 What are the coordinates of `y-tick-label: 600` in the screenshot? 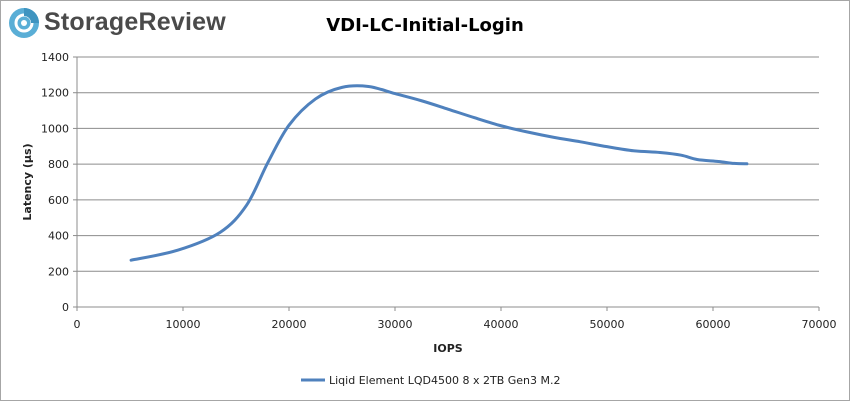 It's located at (58, 200).